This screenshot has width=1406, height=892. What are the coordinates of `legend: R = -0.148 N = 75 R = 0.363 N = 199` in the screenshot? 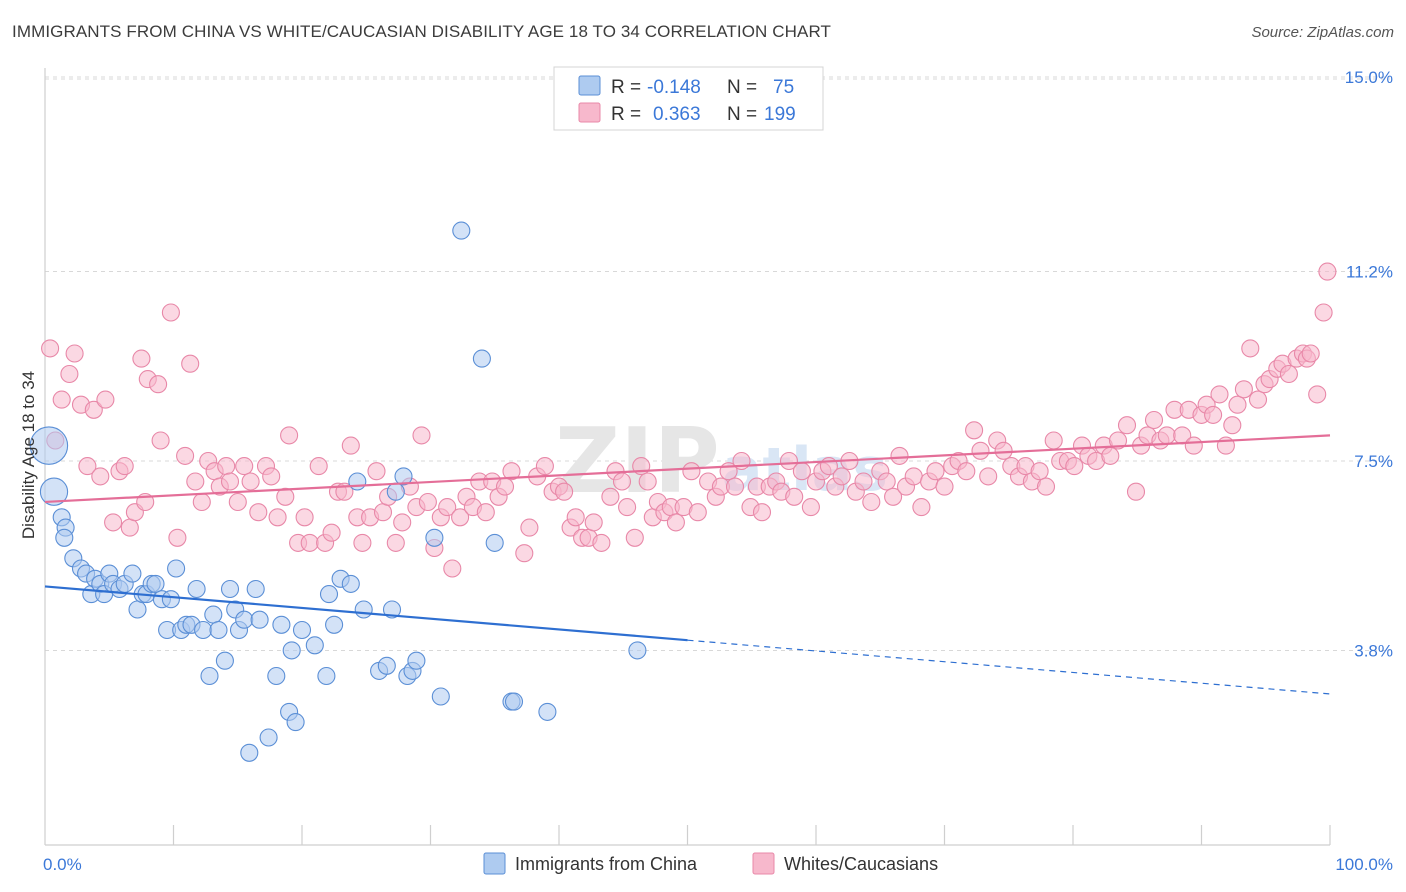 It's located at (688, 98).